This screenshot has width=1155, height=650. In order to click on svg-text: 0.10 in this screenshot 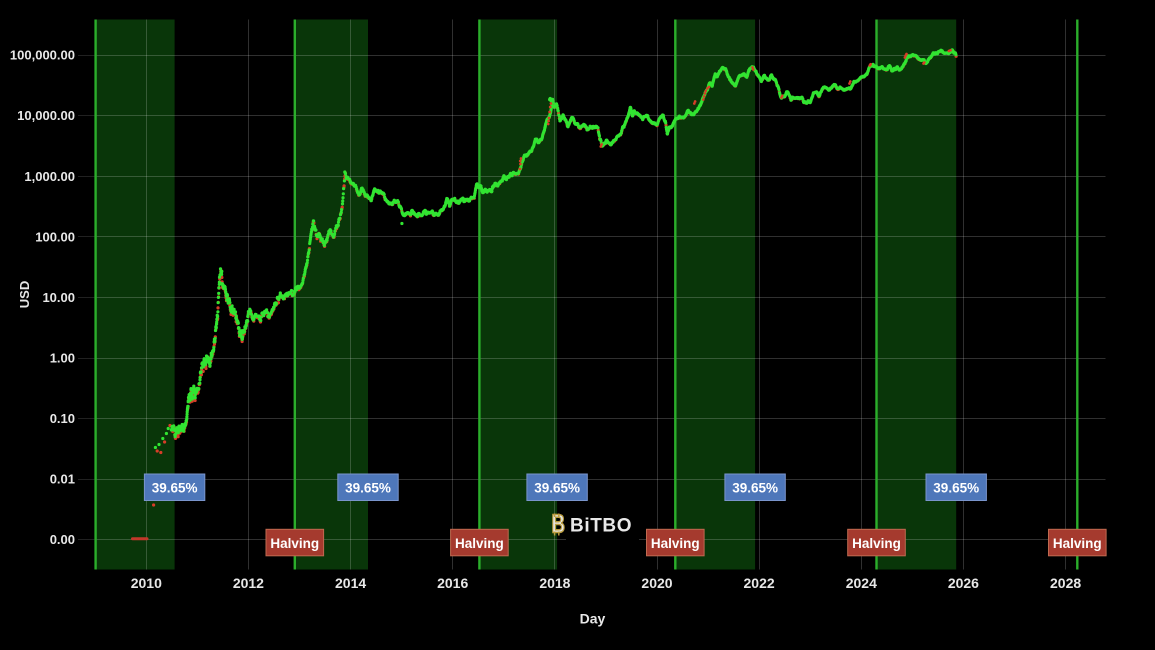, I will do `click(62, 418)`.